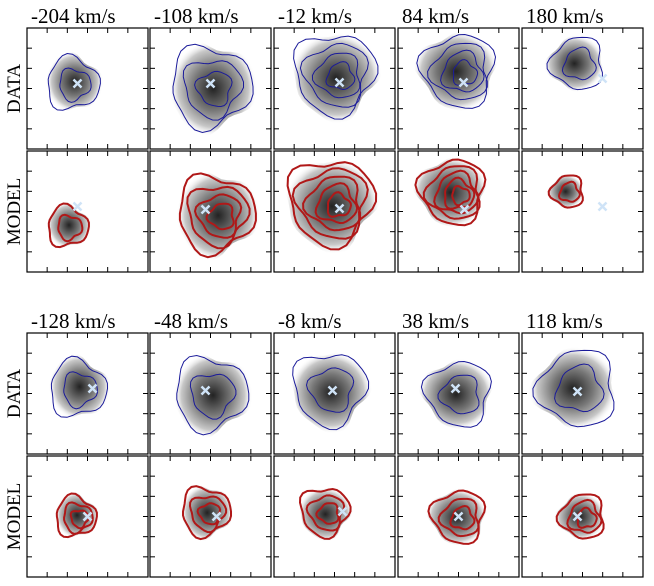 The width and height of the screenshot is (654, 586). I want to click on velocity-label: -204 km/s, so click(73, 16).